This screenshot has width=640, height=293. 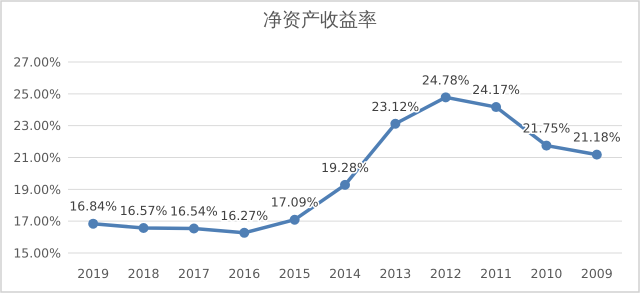 What do you see at coordinates (596, 137) in the screenshot?
I see `data-label: 21.18%` at bounding box center [596, 137].